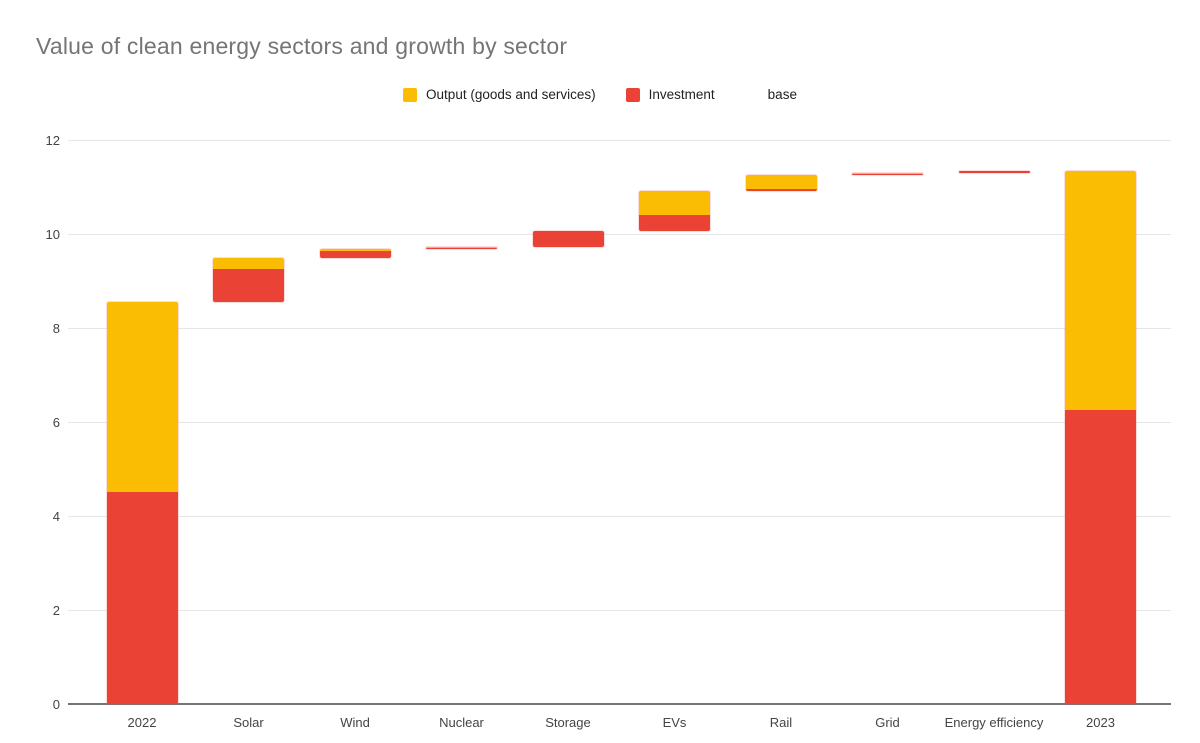  I want to click on x-axis-category-label: 2023, so click(1100, 722).